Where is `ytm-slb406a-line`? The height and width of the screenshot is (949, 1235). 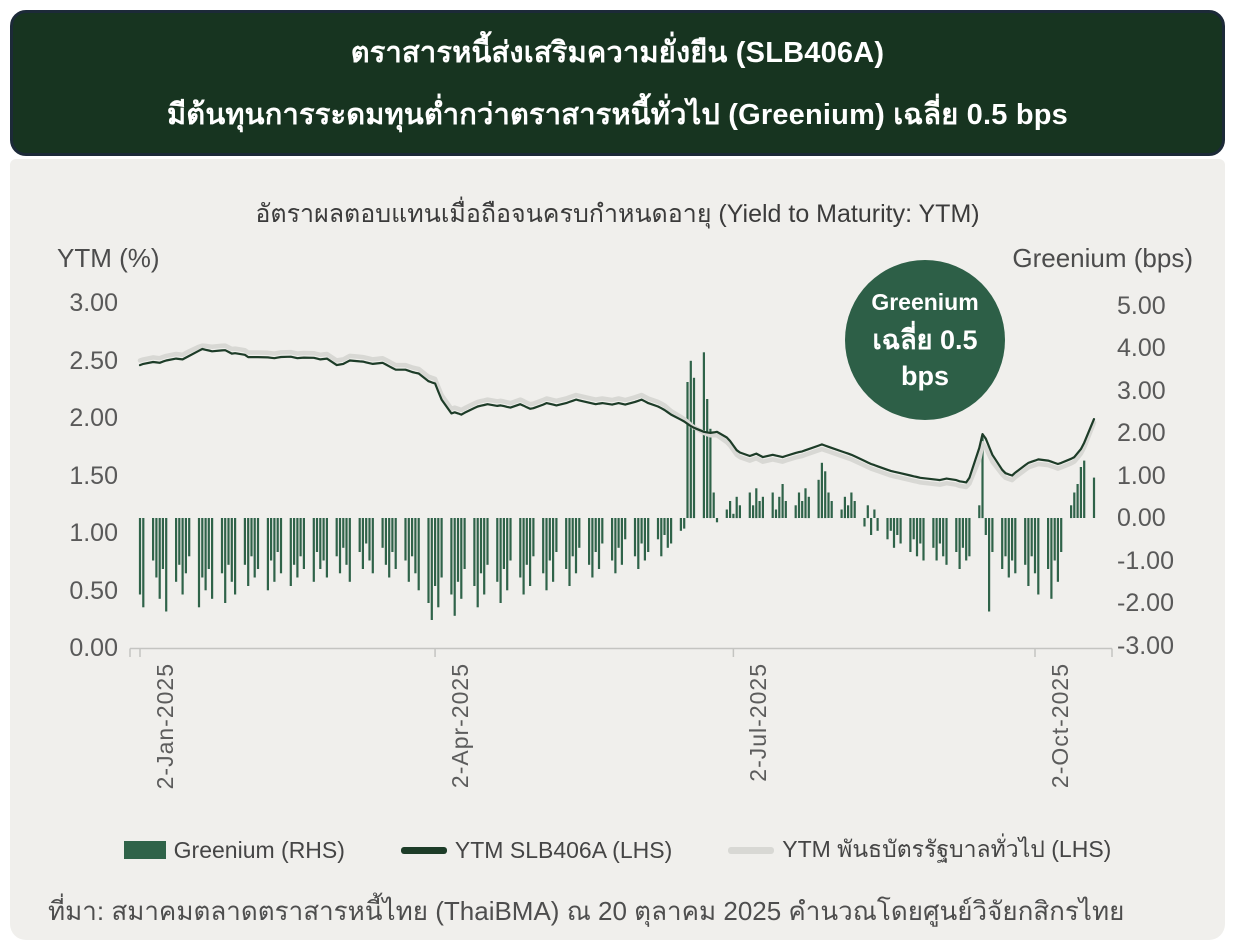
ytm-slb406a-line is located at coordinates (617, 415).